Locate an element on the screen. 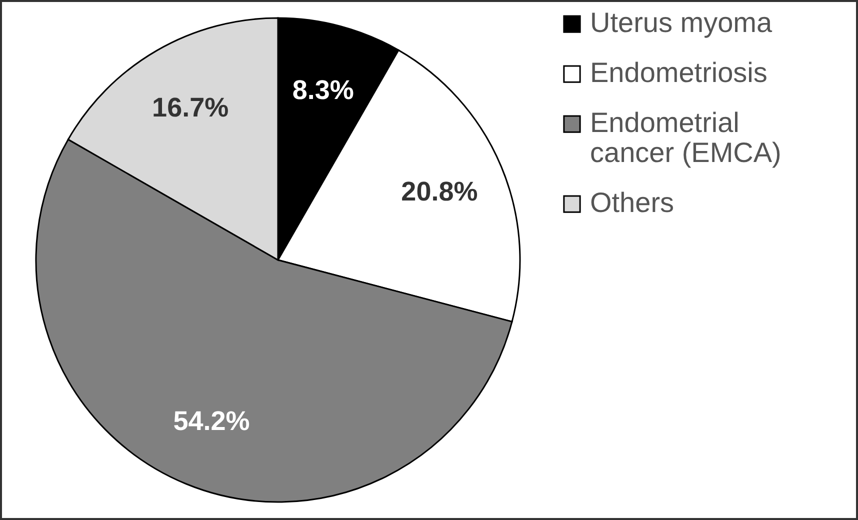 This screenshot has height=520, width=858. legend-label: Others is located at coordinates (632, 202).